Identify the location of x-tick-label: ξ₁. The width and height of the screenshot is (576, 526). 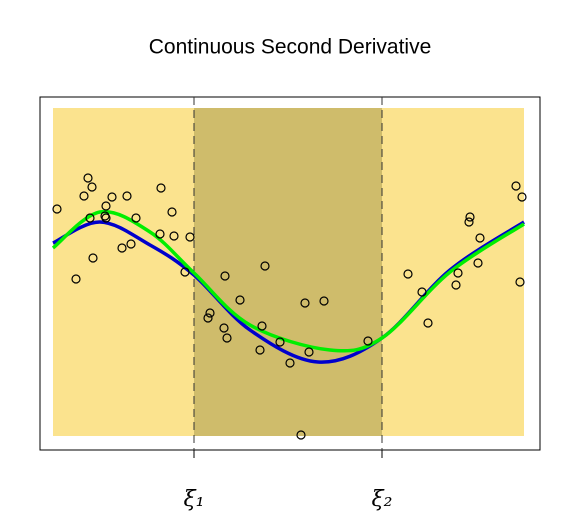
(194, 499).